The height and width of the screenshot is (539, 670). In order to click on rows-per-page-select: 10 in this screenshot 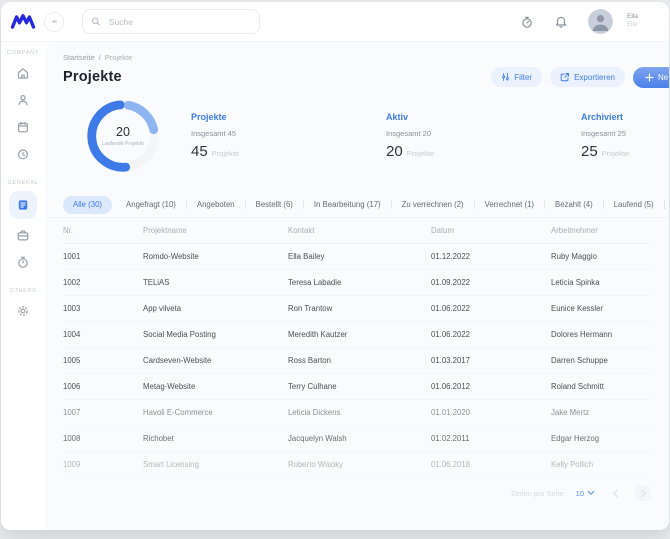, I will do `click(585, 493)`.